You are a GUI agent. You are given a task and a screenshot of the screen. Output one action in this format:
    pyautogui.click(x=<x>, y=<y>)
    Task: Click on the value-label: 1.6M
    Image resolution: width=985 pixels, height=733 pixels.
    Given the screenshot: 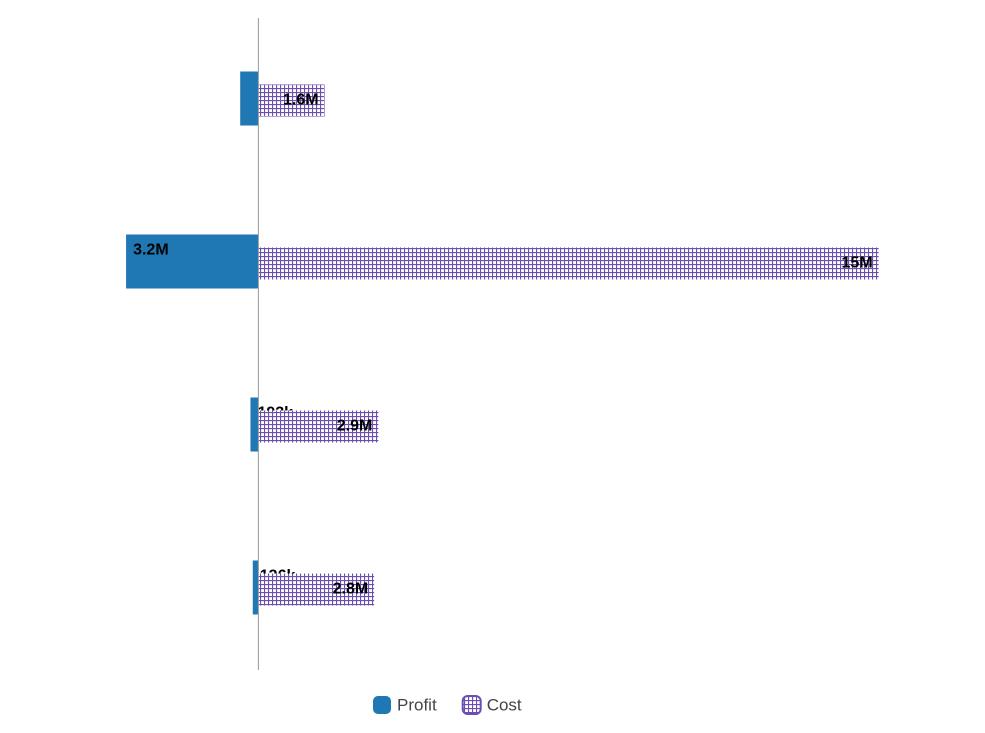 What is the action you would take?
    pyautogui.click(x=301, y=100)
    